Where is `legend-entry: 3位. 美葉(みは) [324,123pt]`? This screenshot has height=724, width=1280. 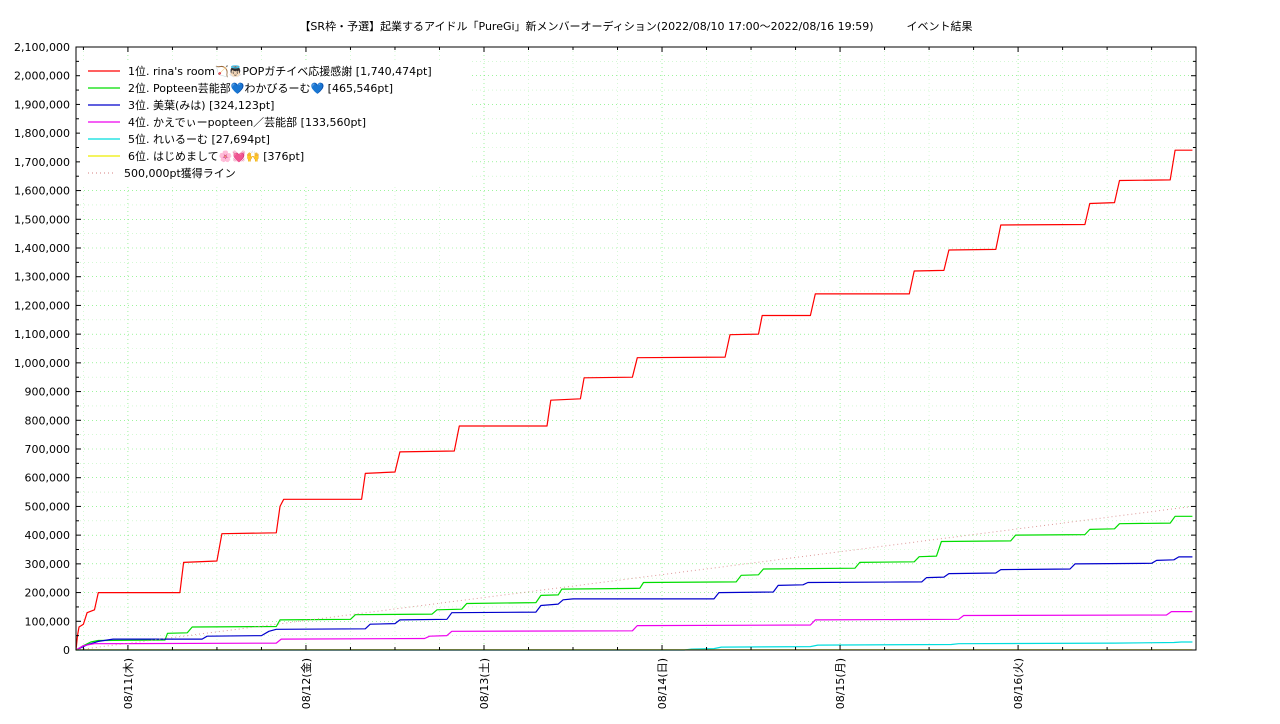 legend-entry: 3位. 美葉(みは) [324,123pt] is located at coordinates (201, 105).